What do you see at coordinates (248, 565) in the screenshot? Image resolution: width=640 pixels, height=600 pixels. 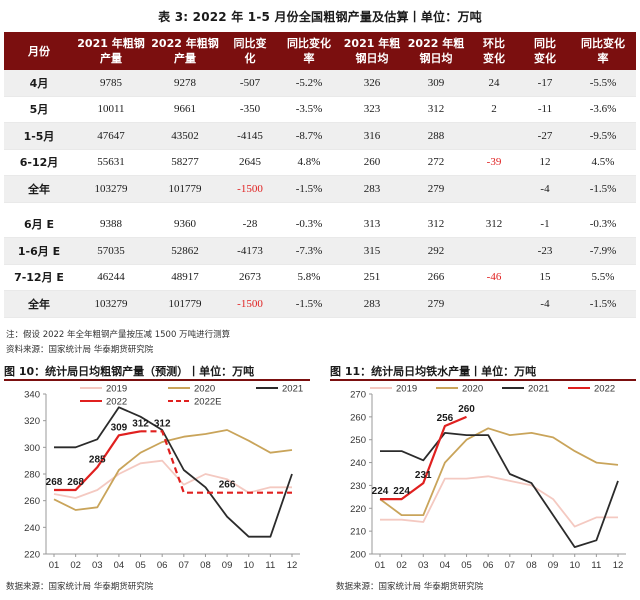 I see `x-tick-label: 10` at bounding box center [248, 565].